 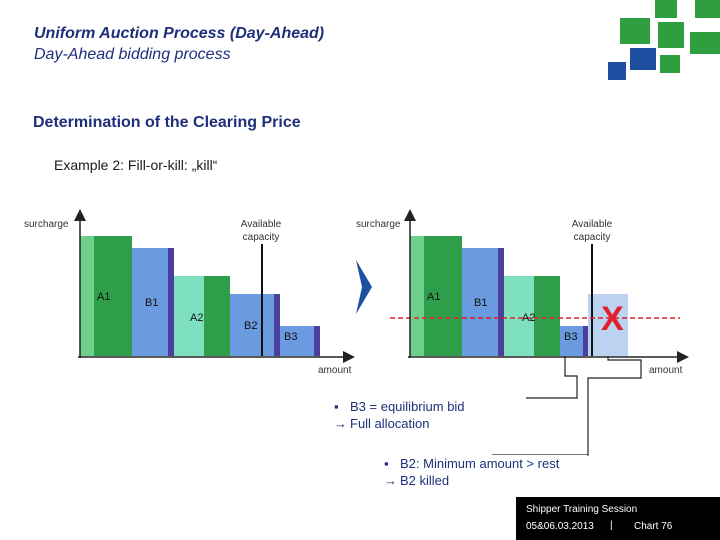 What do you see at coordinates (300, 341) in the screenshot?
I see `left-block-b3-shape` at bounding box center [300, 341].